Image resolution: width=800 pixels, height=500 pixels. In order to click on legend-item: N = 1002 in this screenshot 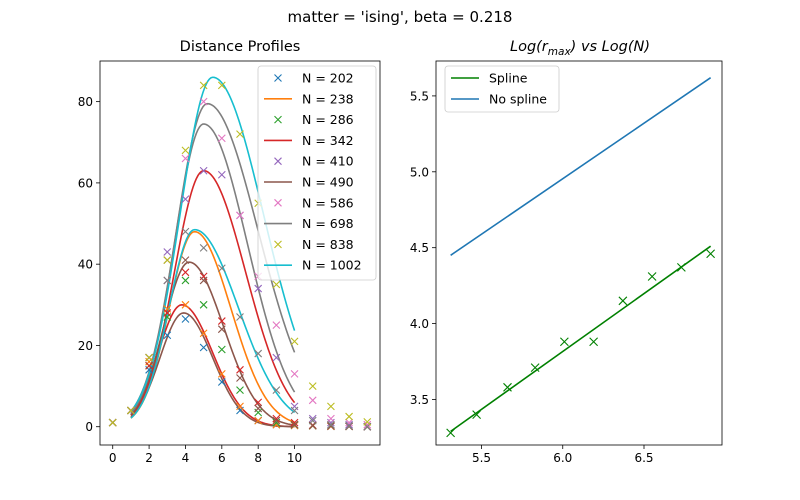, I will do `click(313, 265)`.